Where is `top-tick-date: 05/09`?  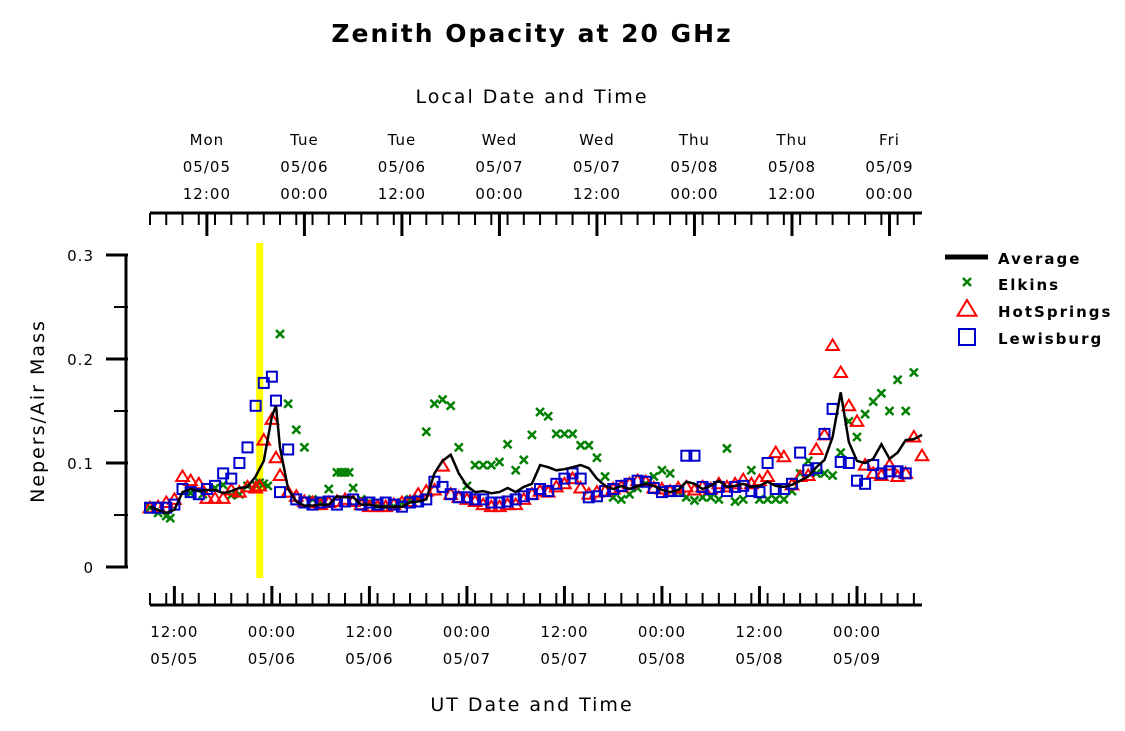
top-tick-date: 05/09 is located at coordinates (889, 167).